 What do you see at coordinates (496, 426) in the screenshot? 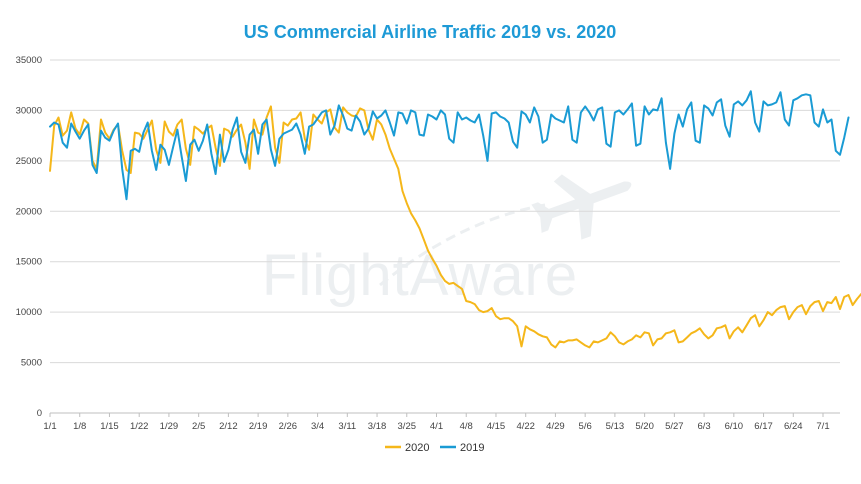
I see `x-tick-label: 4/15` at bounding box center [496, 426].